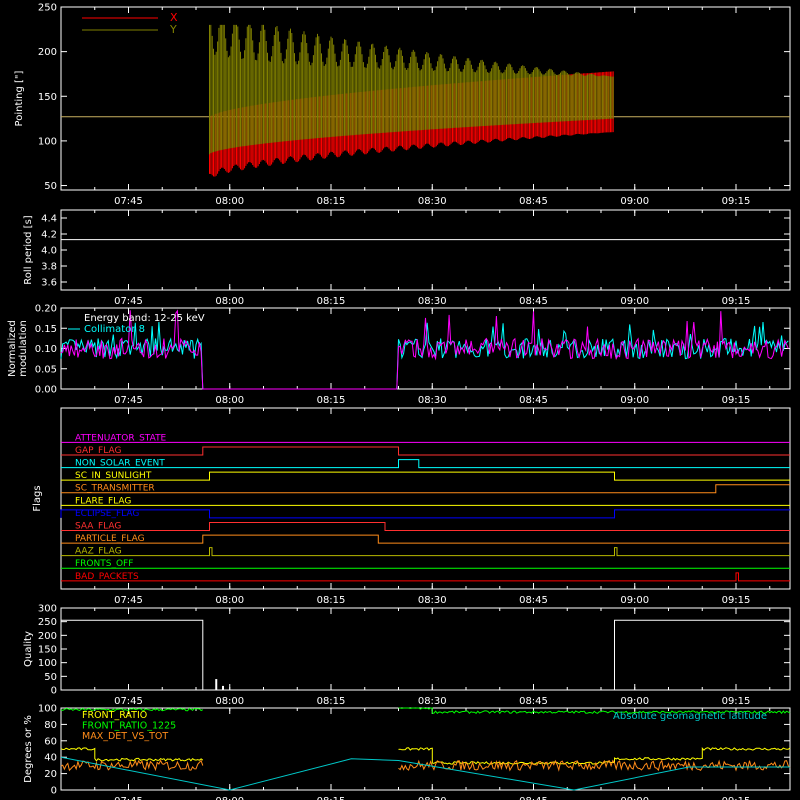 This screenshot has height=800, width=800. What do you see at coordinates (12, 348) in the screenshot?
I see `y-axis-label: Normalized` at bounding box center [12, 348].